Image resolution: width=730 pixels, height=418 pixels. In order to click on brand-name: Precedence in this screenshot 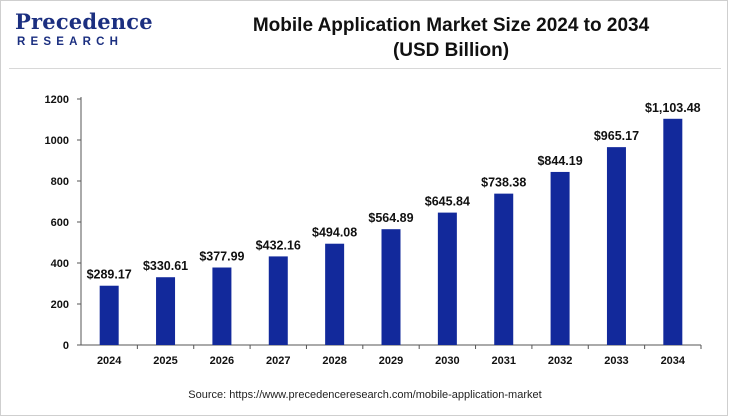, I will do `click(84, 21)`.